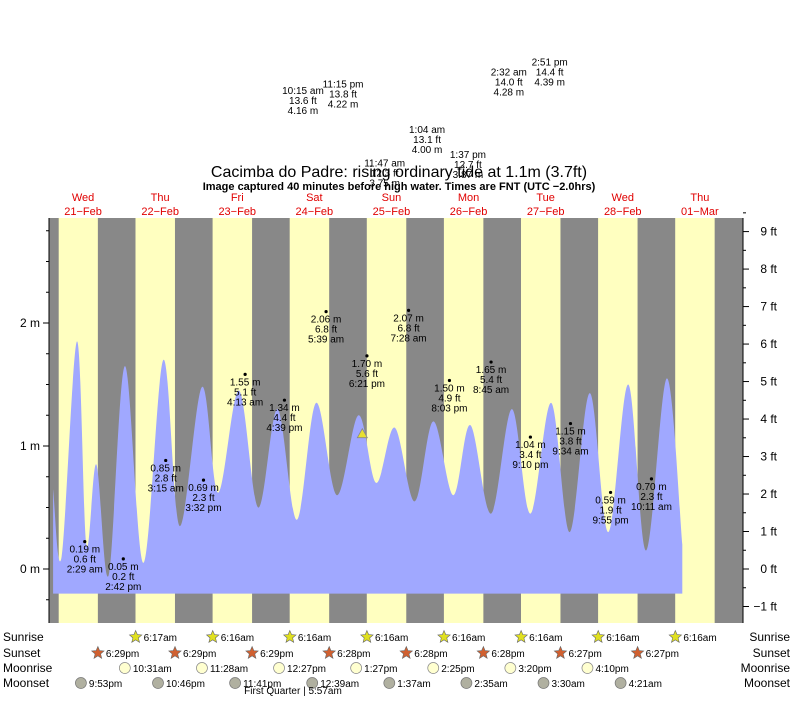  I want to click on offchart-label-ft: 13.1 ft, so click(427, 140).